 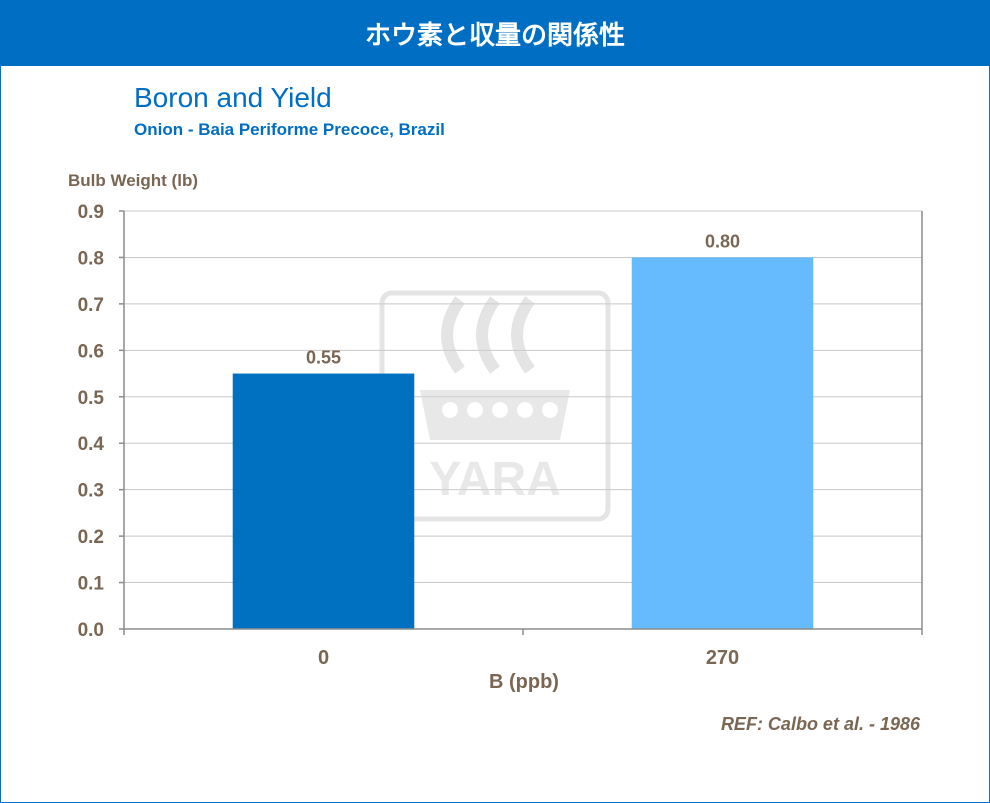 What do you see at coordinates (524, 682) in the screenshot?
I see `x-axis-label: B (ppb)` at bounding box center [524, 682].